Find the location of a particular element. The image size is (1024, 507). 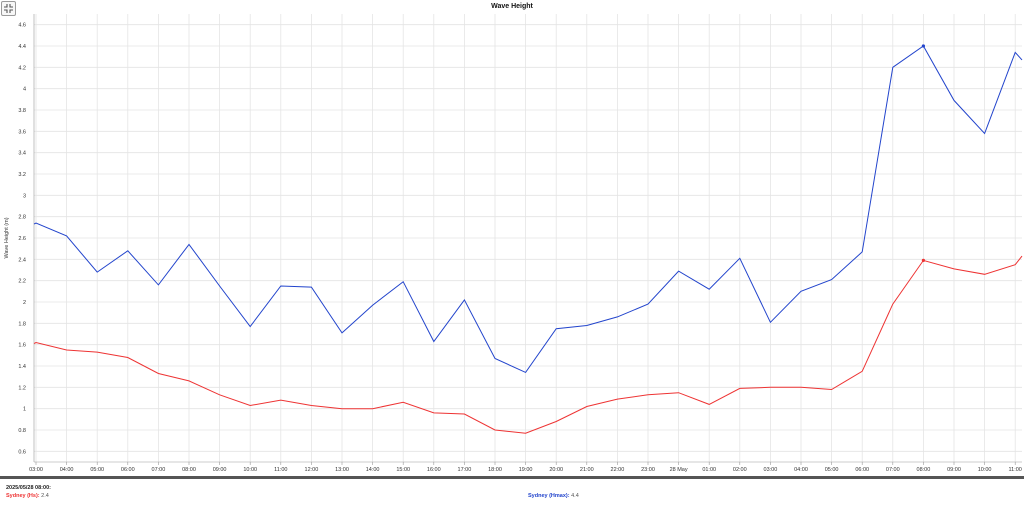

legend-hmax-value: 4.4 is located at coordinates (575, 496).